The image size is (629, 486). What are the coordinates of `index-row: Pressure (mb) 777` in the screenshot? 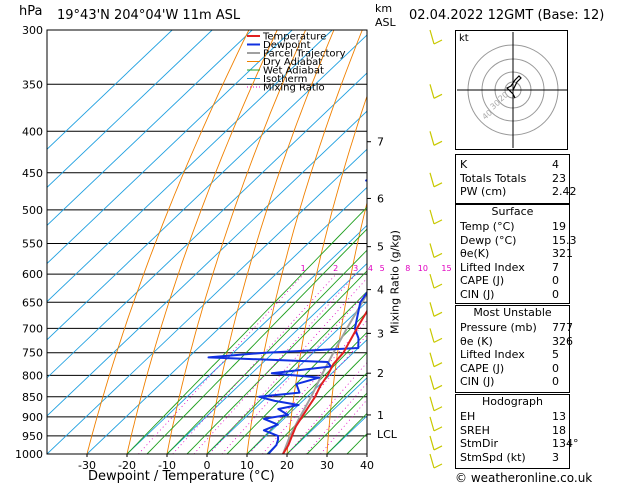 It's located at (516, 327).